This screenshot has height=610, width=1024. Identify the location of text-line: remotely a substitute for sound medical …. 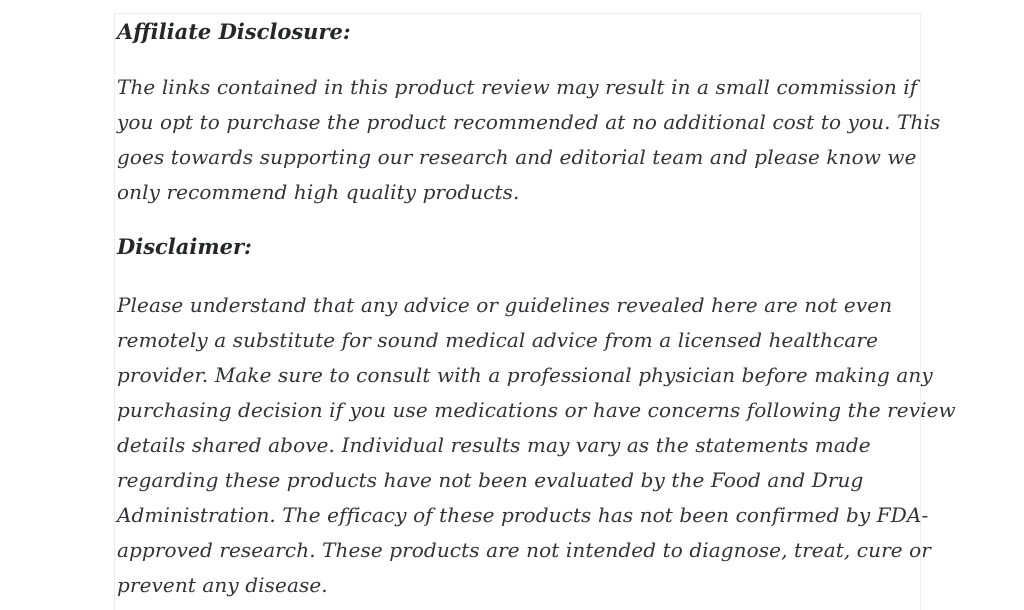
(498, 340).